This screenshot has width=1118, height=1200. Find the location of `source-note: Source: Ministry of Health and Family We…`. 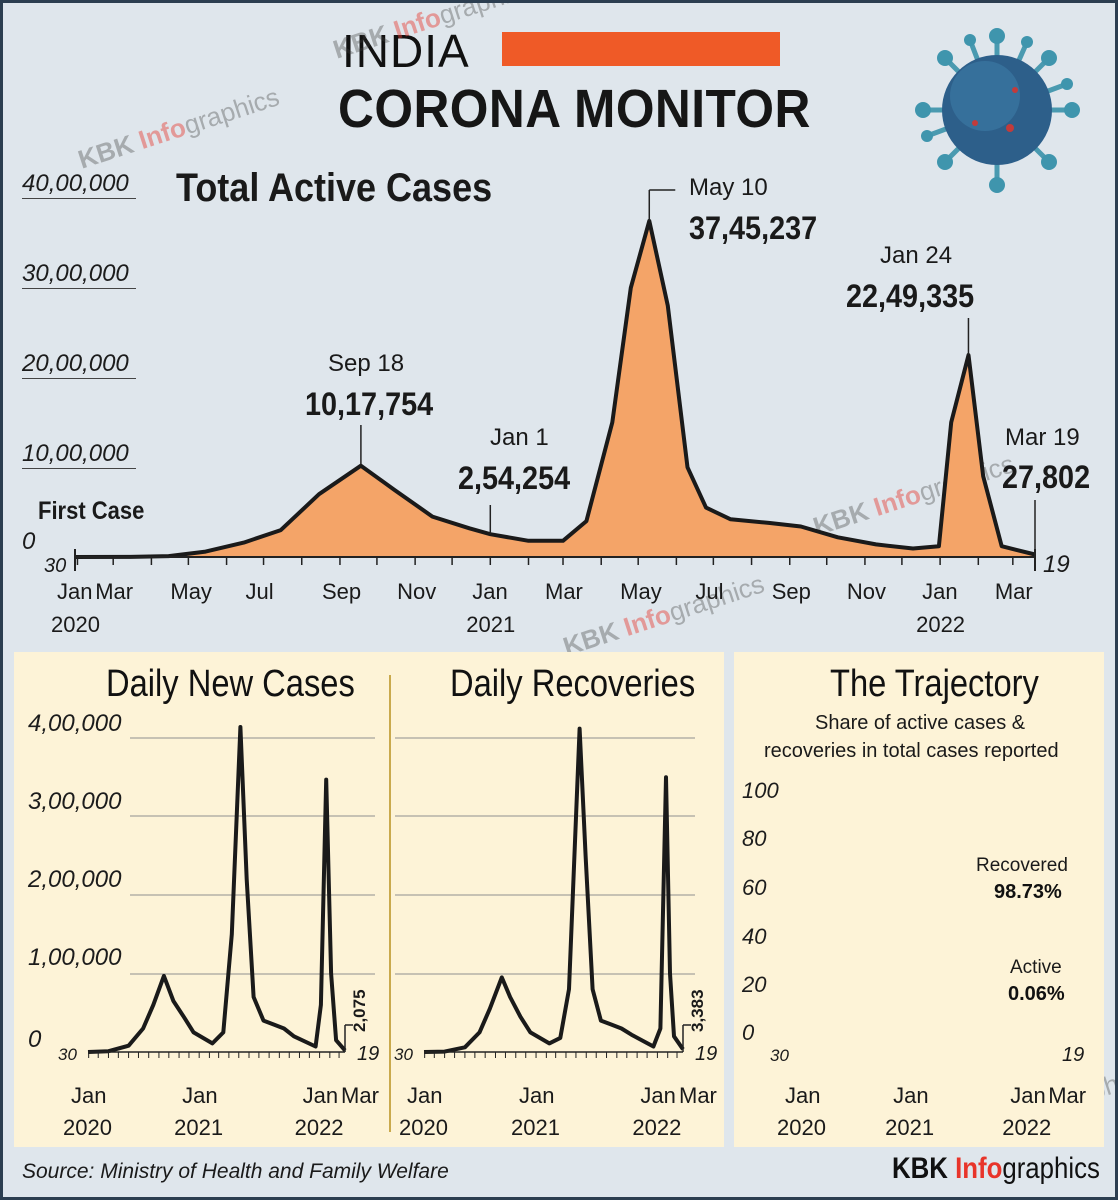

source-note: Source: Ministry of Health and Family We… is located at coordinates (235, 1171).